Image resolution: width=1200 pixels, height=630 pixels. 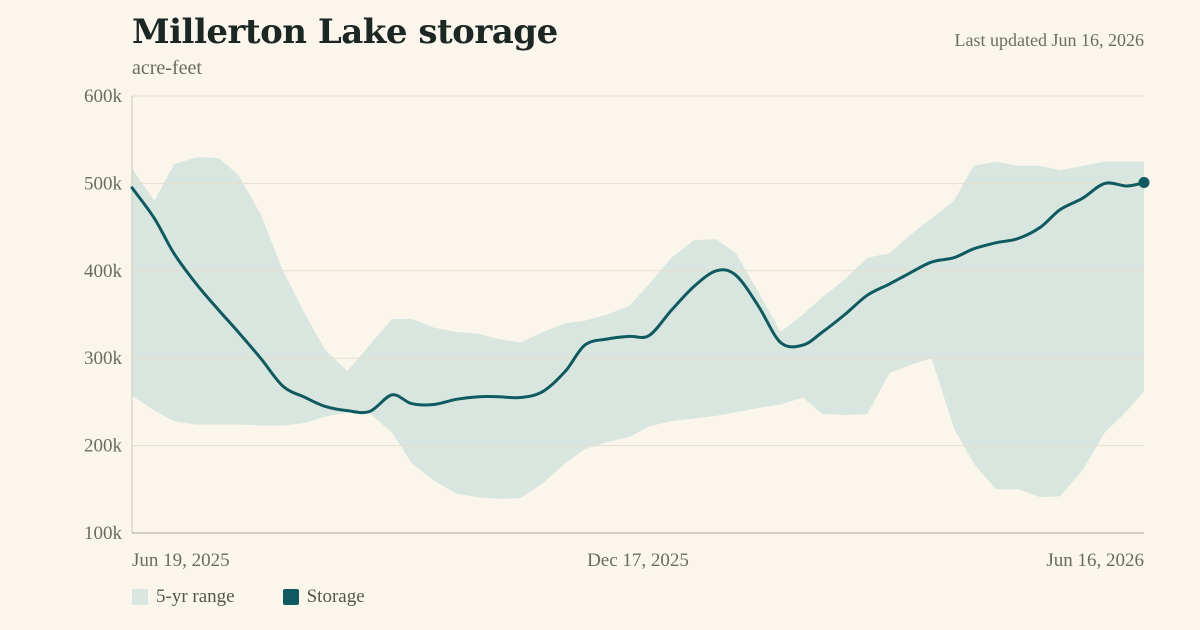 I want to click on legend-swatch-storage, so click(x=290, y=597).